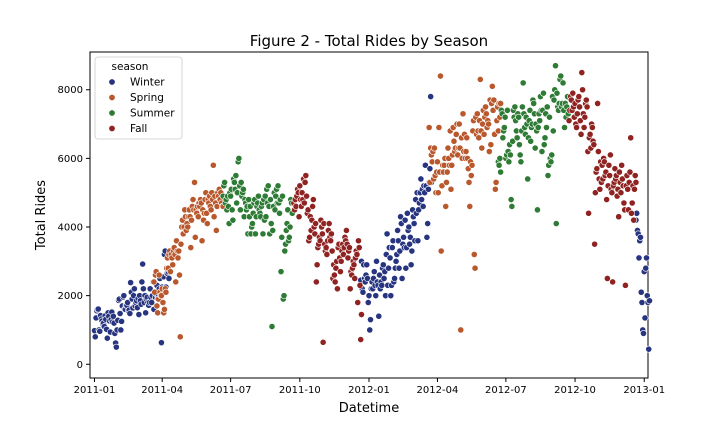  What do you see at coordinates (138, 129) in the screenshot?
I see `legend-label-fall: Fall` at bounding box center [138, 129].